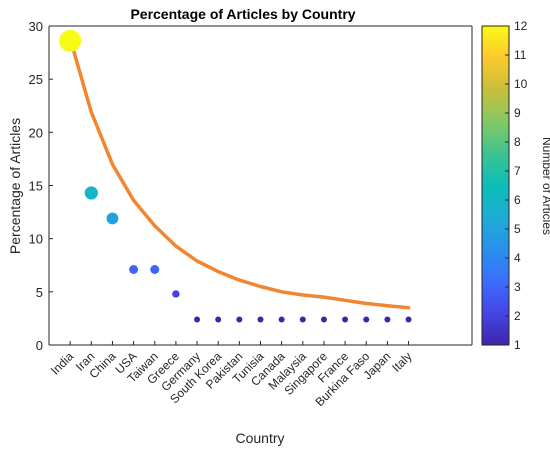 This screenshot has width=550, height=457. What do you see at coordinates (401, 361) in the screenshot?
I see `x-tick-label: Italy` at bounding box center [401, 361].